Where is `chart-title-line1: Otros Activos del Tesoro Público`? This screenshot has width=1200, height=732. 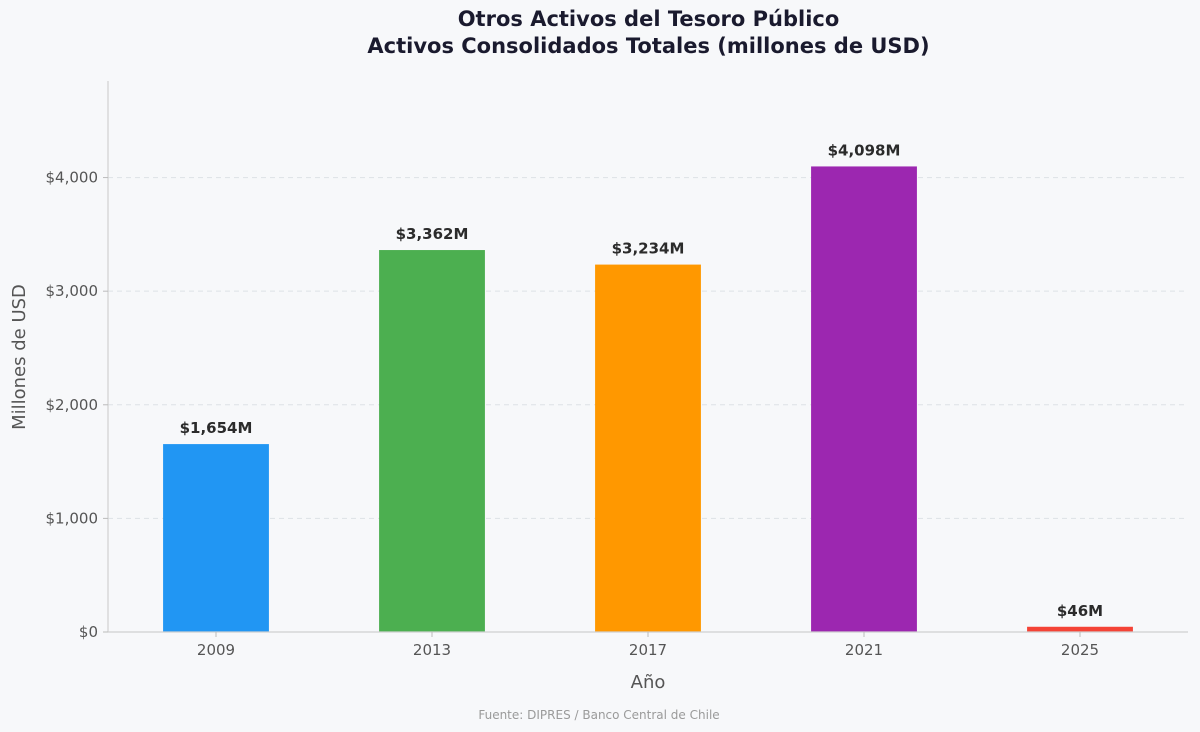 chart-title-line1: Otros Activos del Tesoro Público is located at coordinates (648, 19).